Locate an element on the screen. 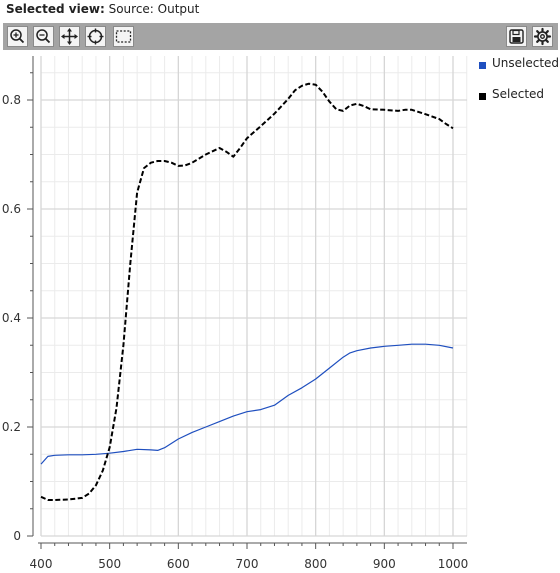 Image resolution: width=560 pixels, height=573 pixels. reset-view-icon is located at coordinates (95, 36).